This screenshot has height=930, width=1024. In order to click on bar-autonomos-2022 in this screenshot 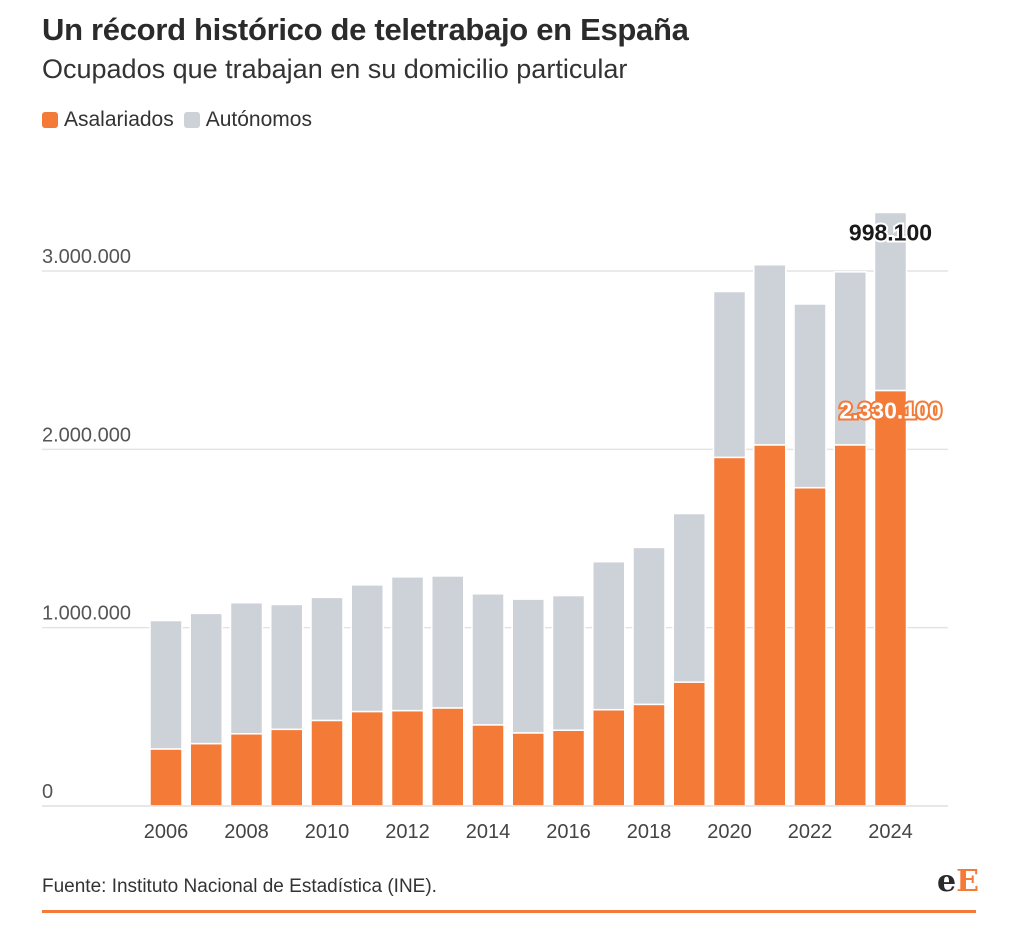, I will do `click(810, 396)`.